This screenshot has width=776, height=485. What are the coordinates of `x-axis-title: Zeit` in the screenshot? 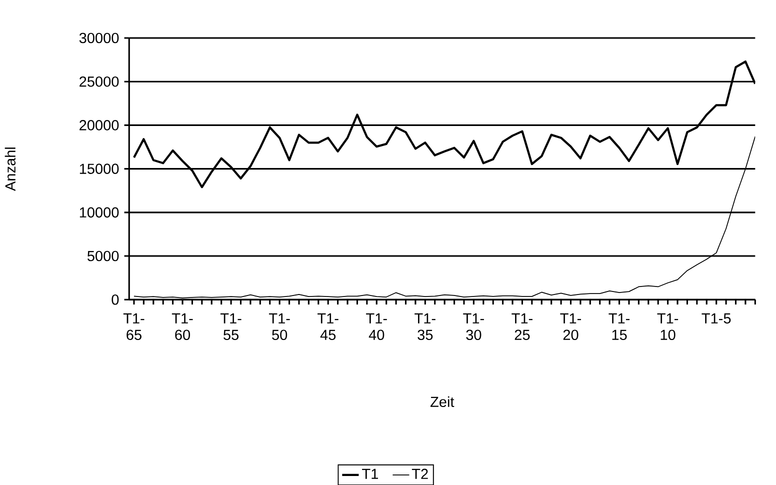 It's located at (442, 401).